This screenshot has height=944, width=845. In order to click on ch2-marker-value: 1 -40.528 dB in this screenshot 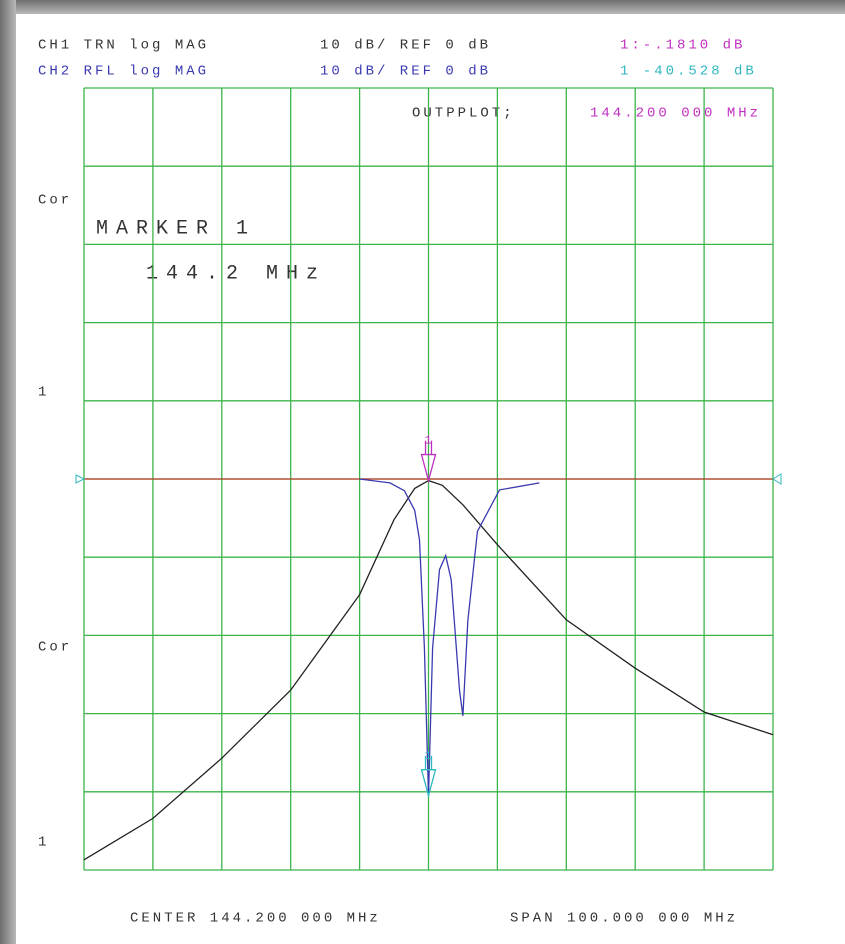, I will do `click(688, 72)`.